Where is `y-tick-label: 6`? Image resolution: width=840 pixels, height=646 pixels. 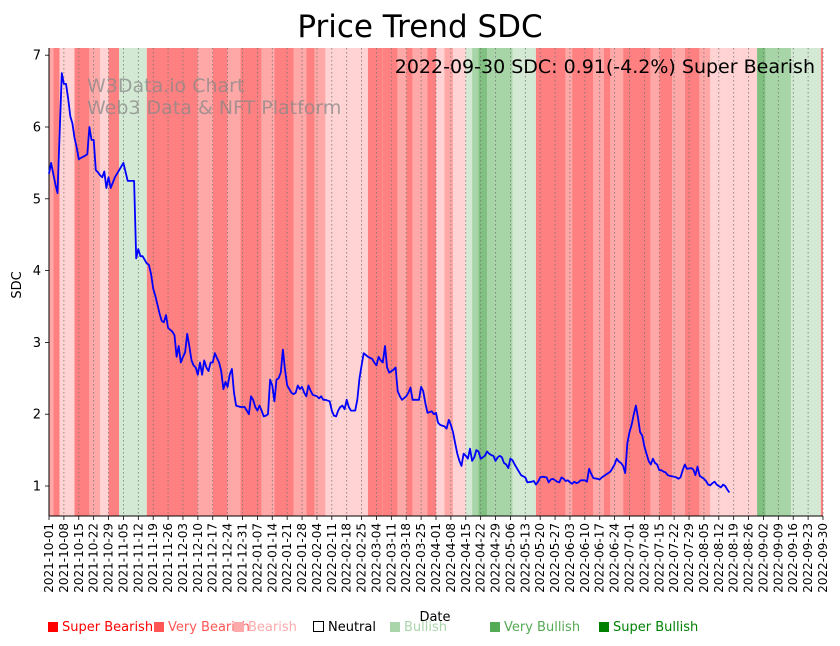
y-tick-label: 6 is located at coordinates (37, 128).